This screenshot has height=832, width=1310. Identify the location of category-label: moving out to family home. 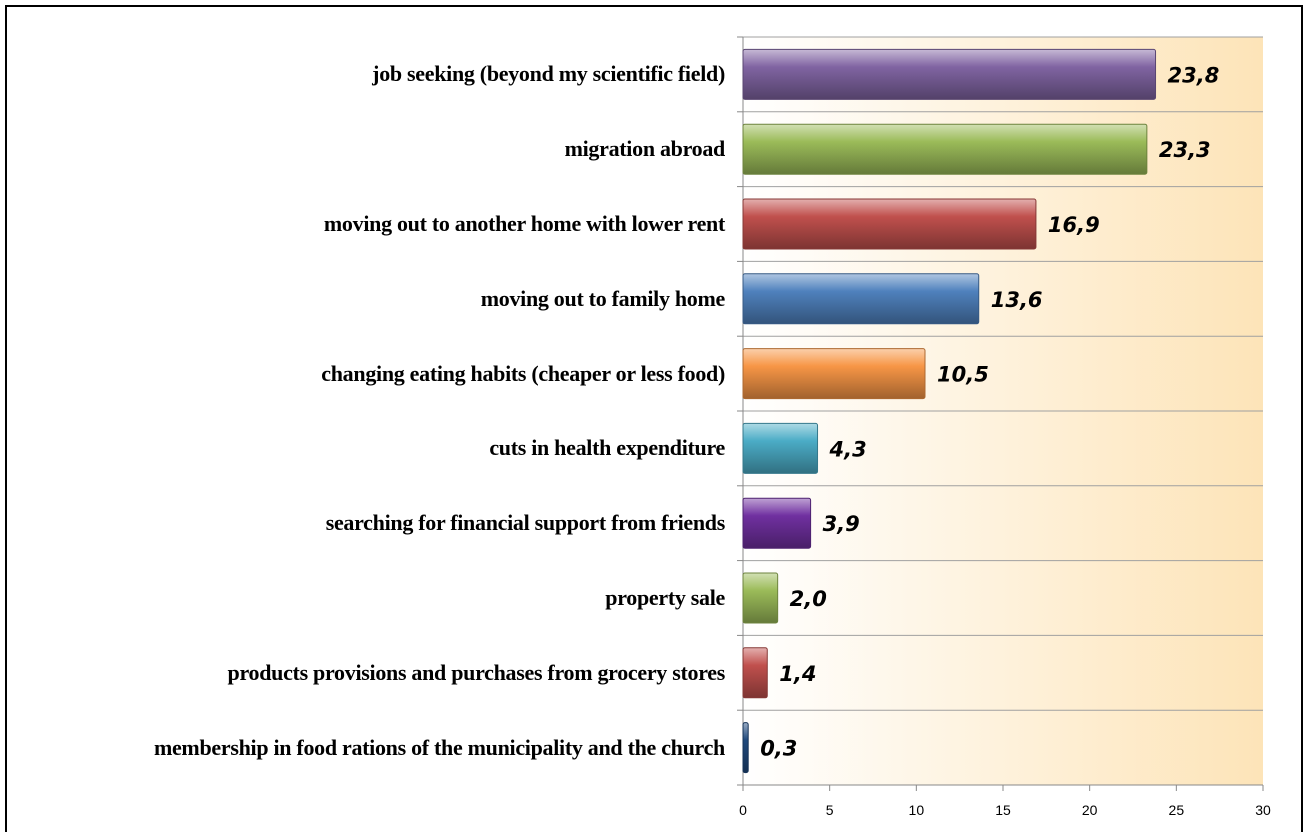
(433, 298).